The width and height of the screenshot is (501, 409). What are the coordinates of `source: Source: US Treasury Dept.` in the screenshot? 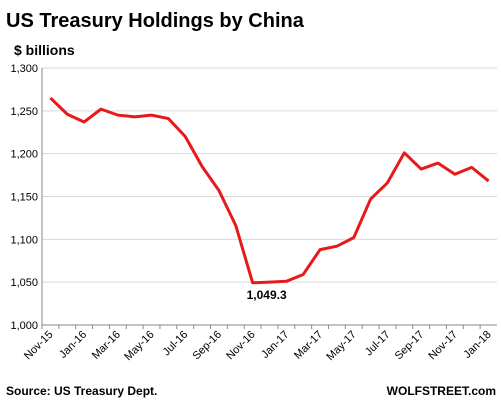 It's located at (81, 391).